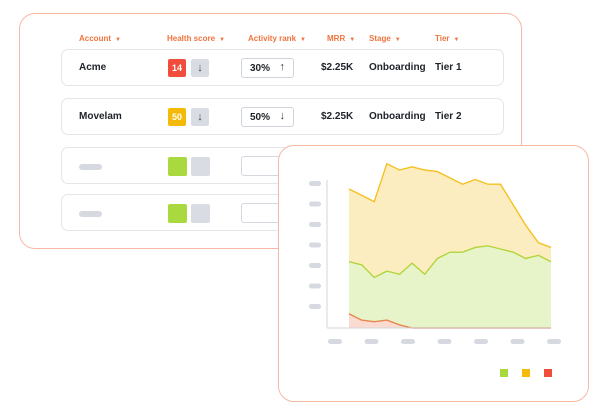 The height and width of the screenshot is (416, 600). What do you see at coordinates (448, 116) in the screenshot?
I see `tier-value: Tier 2` at bounding box center [448, 116].